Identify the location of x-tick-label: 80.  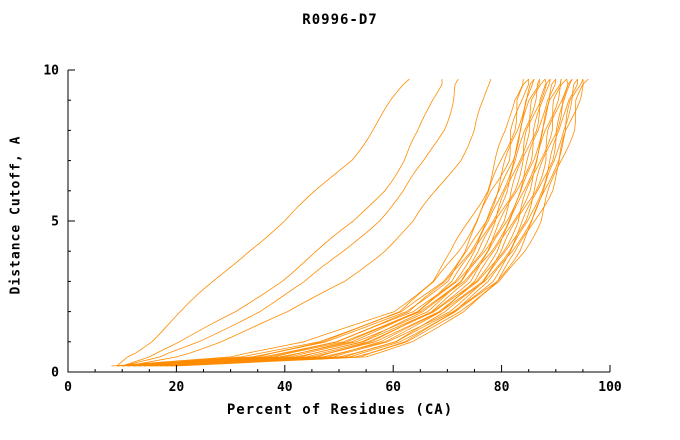
(502, 387).